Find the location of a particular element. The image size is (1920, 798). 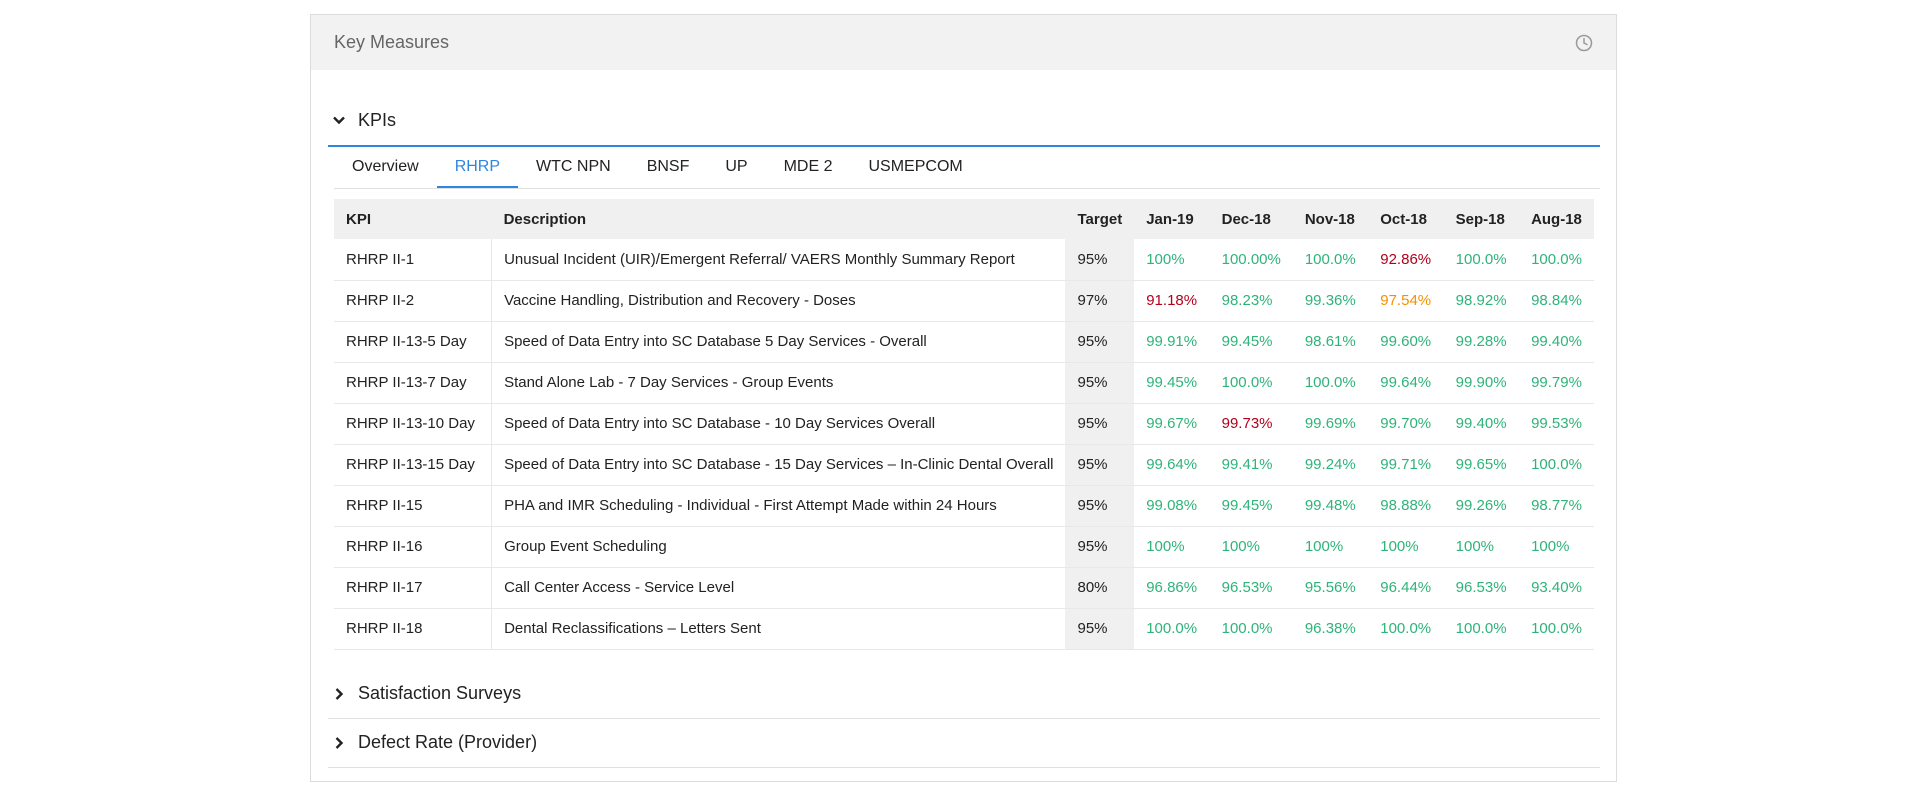

column-header-description: Description is located at coordinates (778, 219).